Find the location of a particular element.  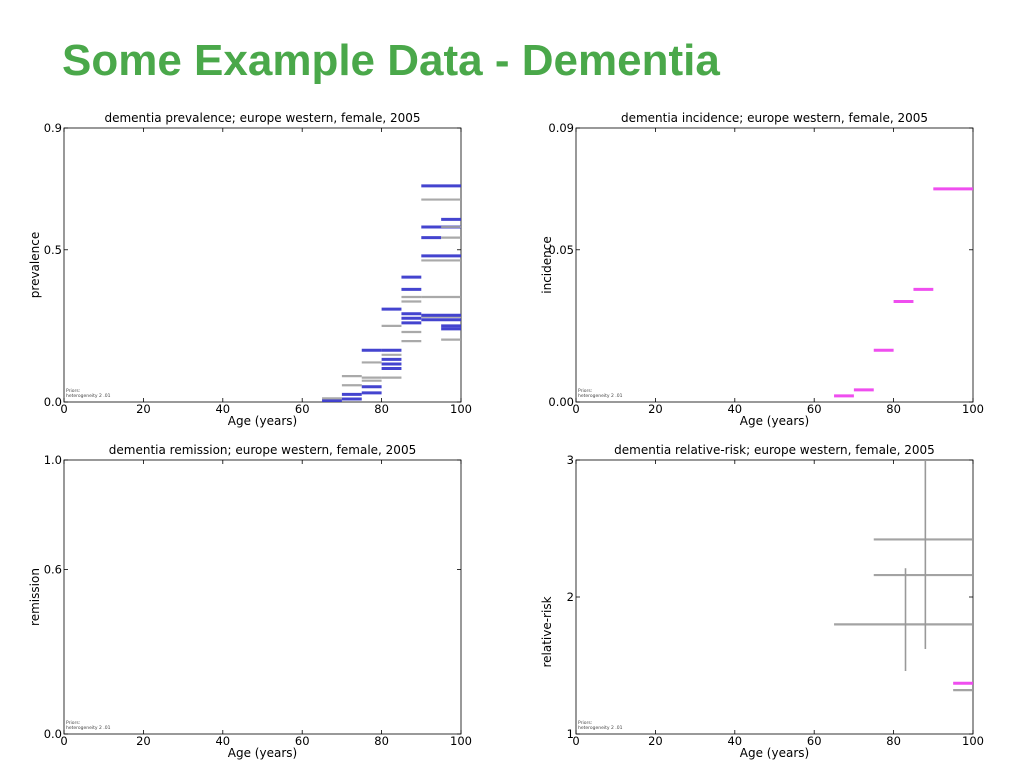

y-tick-label: 3 is located at coordinates (570, 460).